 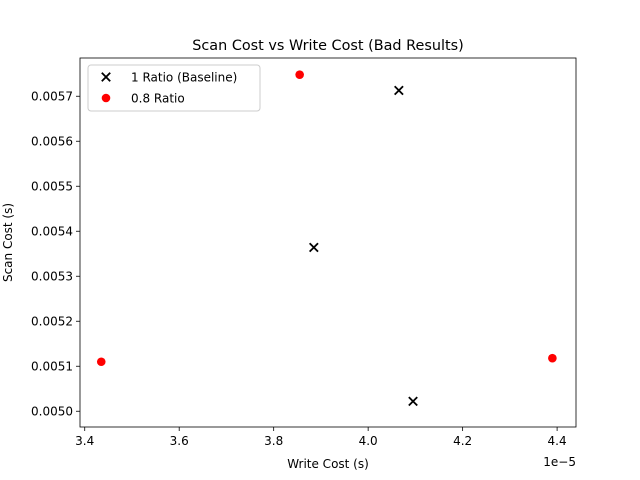 I want to click on x-tick-label: 3.6, so click(x=179, y=441).